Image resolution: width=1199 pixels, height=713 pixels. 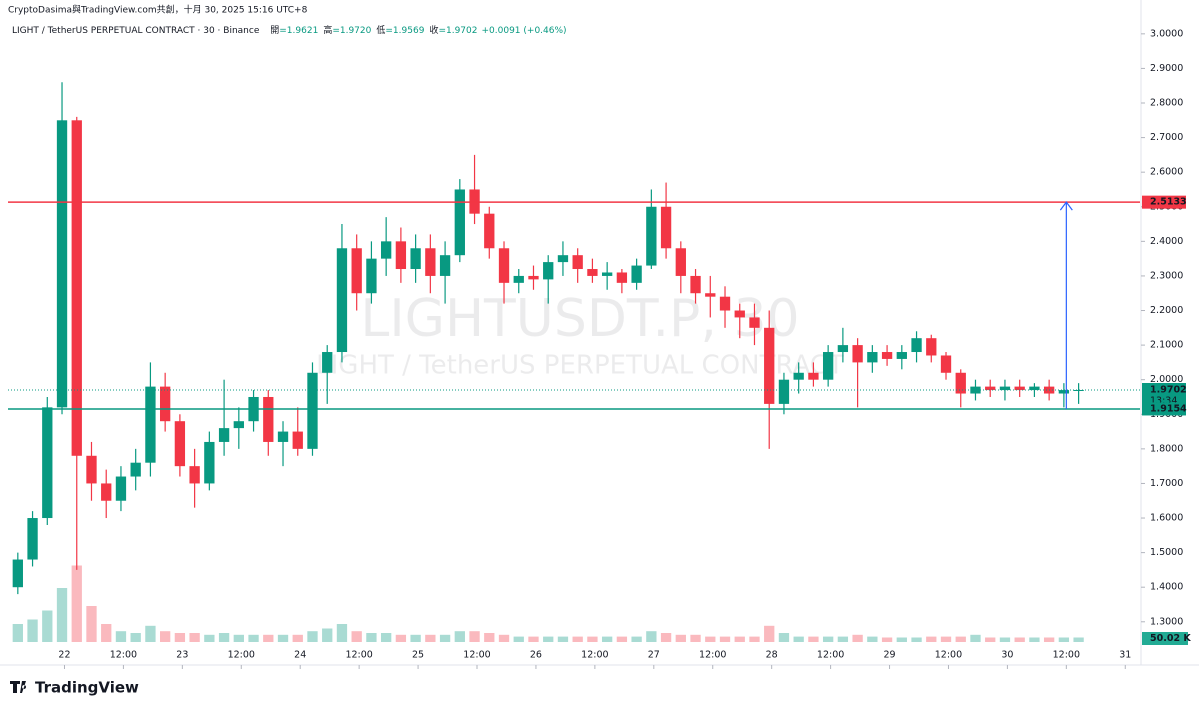 What do you see at coordinates (327, 30) in the screenshot?
I see `ohlc-label: 高` at bounding box center [327, 30].